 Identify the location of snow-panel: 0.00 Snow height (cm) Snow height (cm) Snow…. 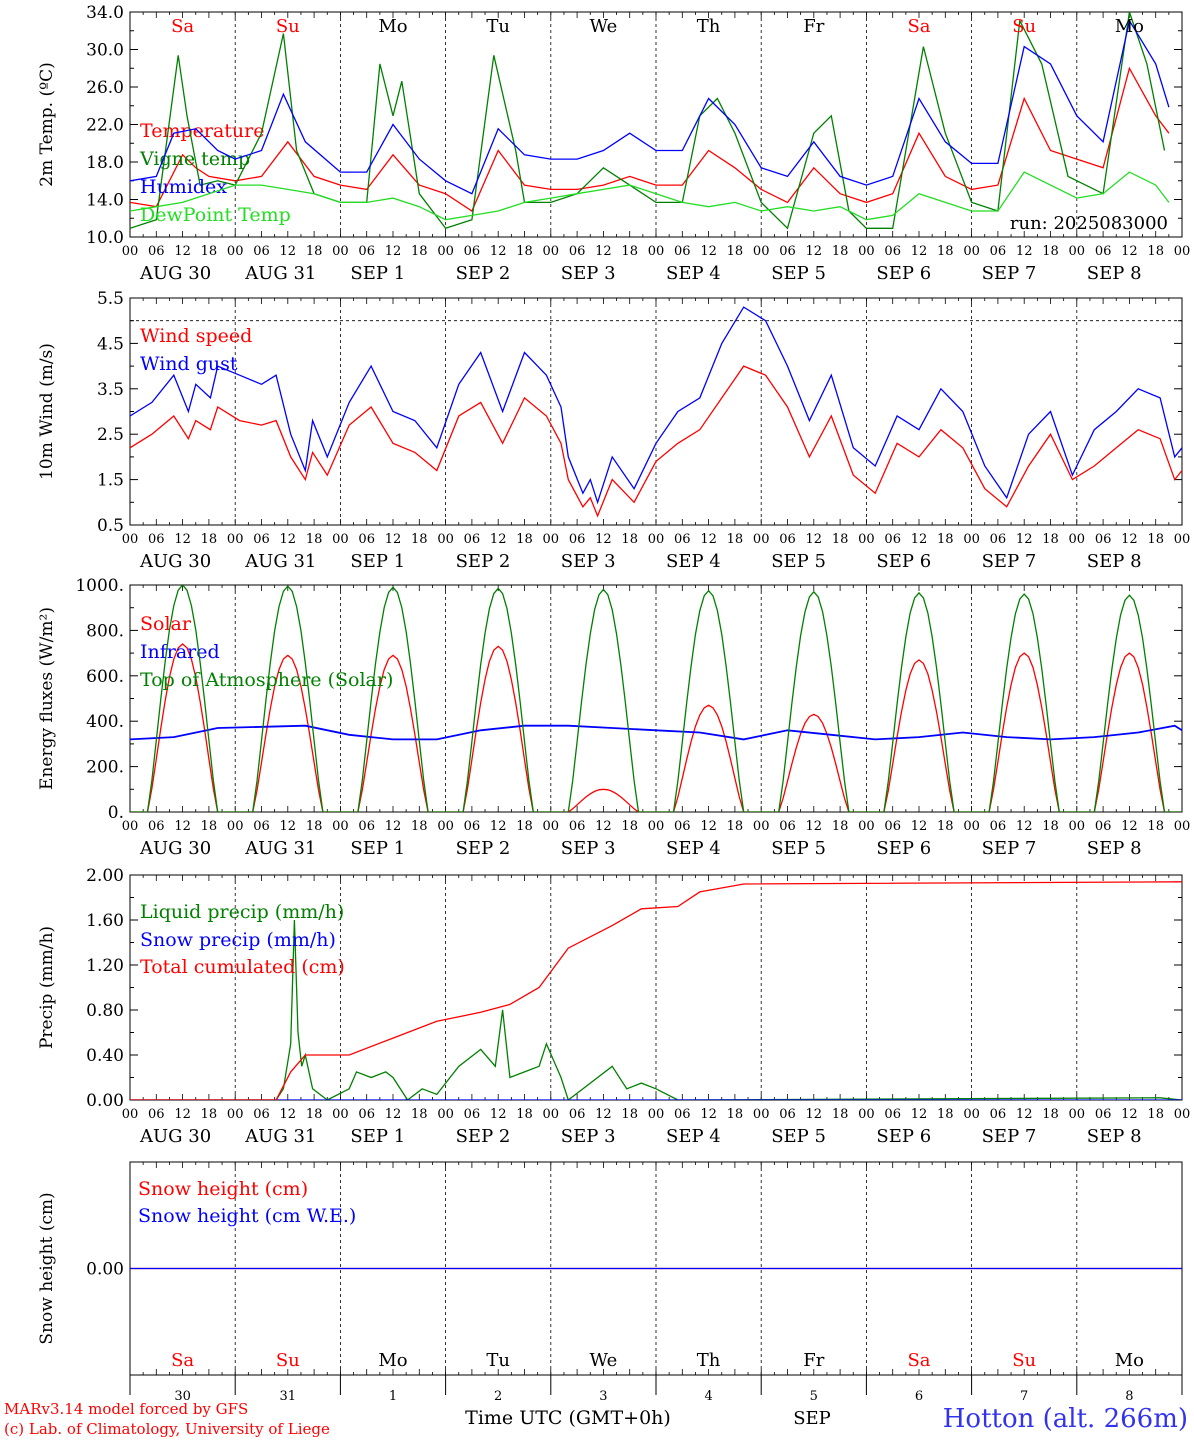
(610, 1268).